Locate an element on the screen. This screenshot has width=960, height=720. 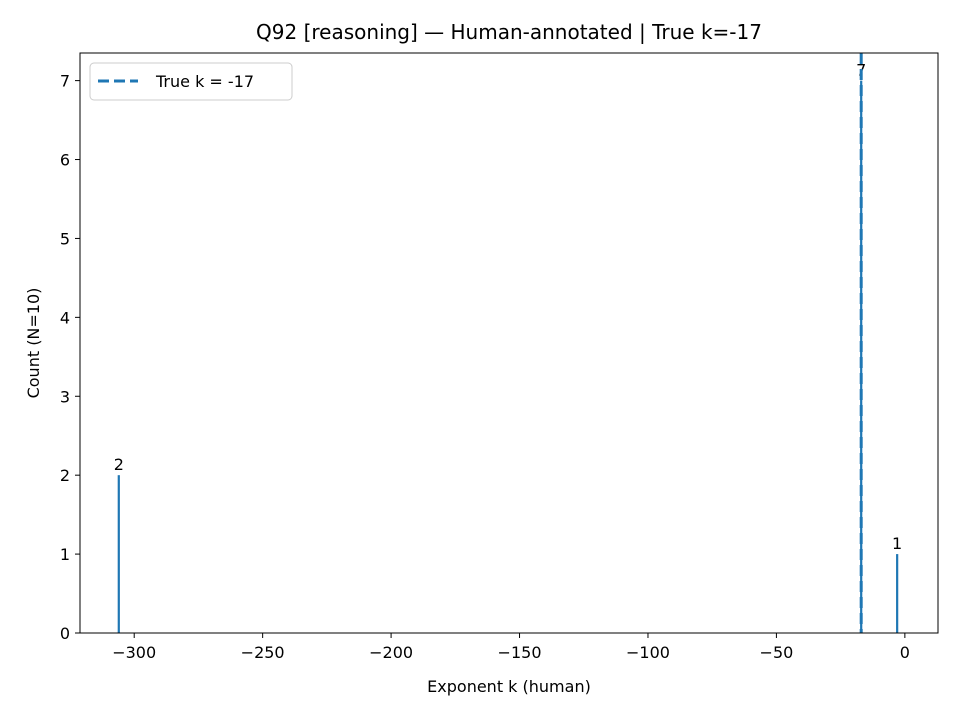
x-axis: −300 −250 −200 −150 −100 −50 0 is located at coordinates (511, 647).